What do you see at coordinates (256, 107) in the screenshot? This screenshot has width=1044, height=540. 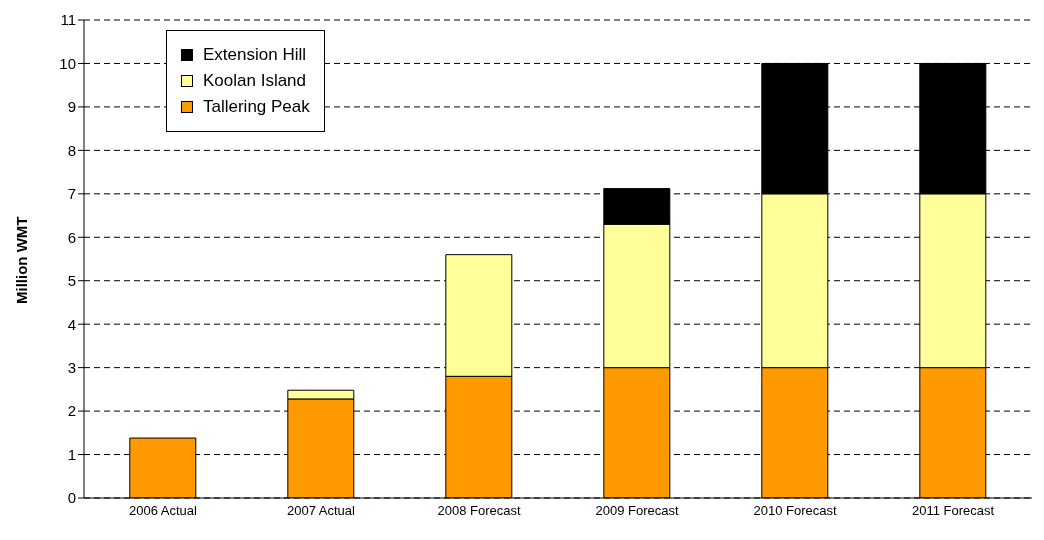 I see `legend-label: Tallering Peak` at bounding box center [256, 107].